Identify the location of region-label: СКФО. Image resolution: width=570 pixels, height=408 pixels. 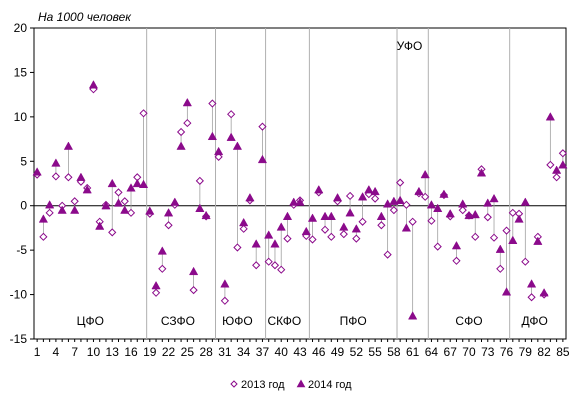
(285, 321).